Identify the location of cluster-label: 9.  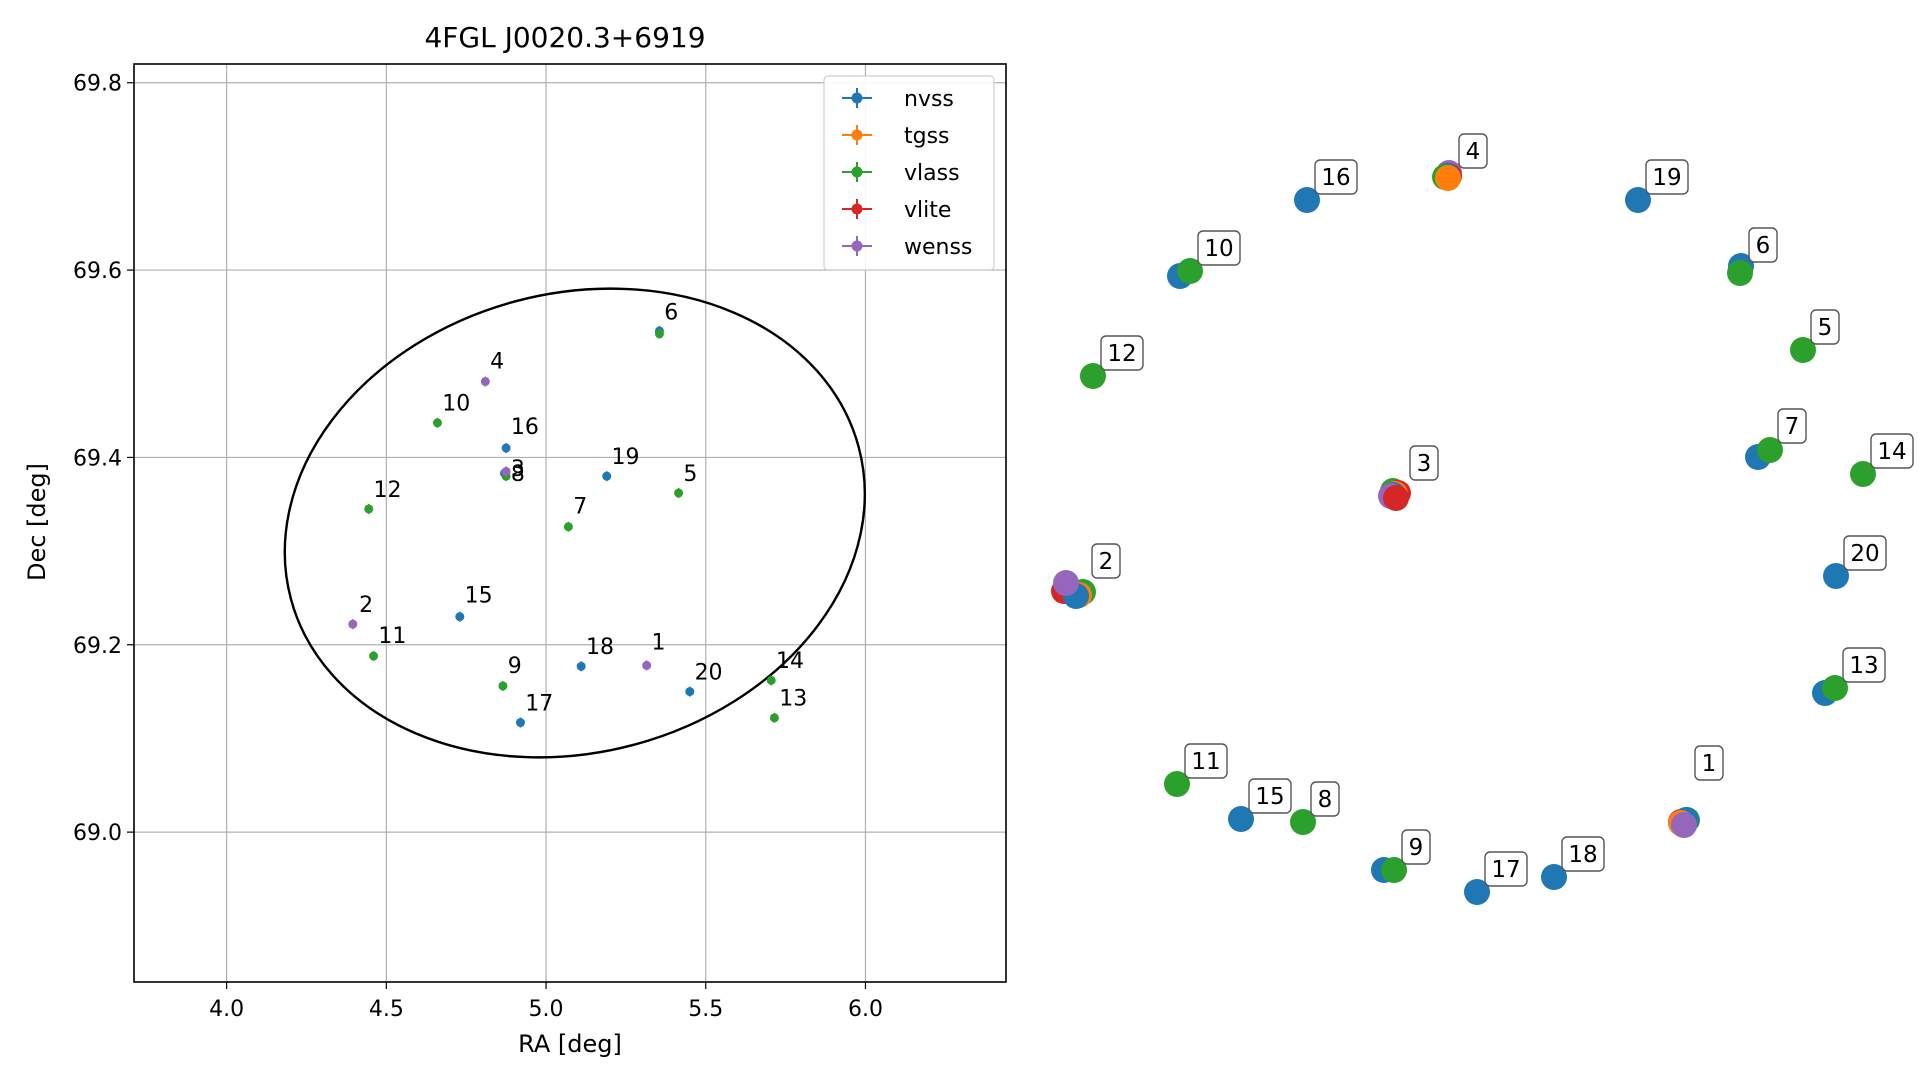
(1416, 848).